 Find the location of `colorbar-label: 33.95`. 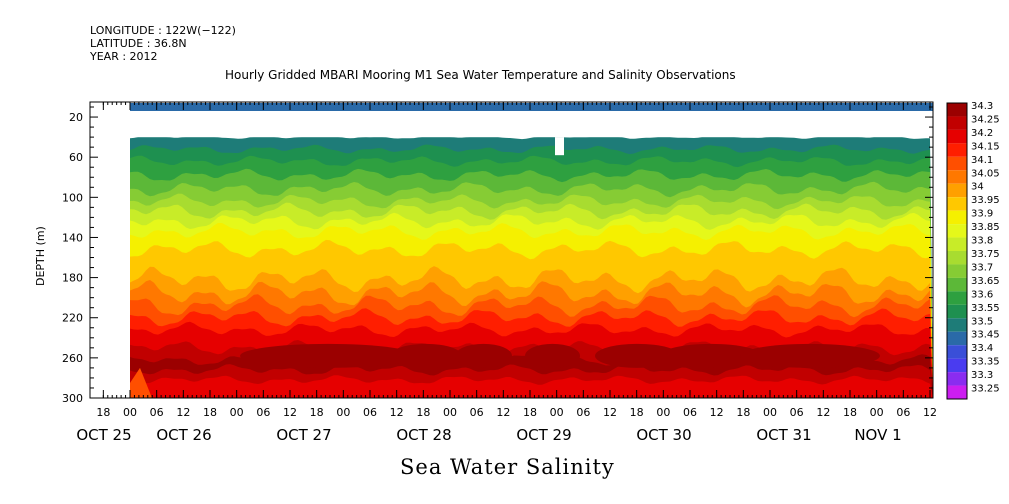

colorbar-label: 33.95 is located at coordinates (985, 200).